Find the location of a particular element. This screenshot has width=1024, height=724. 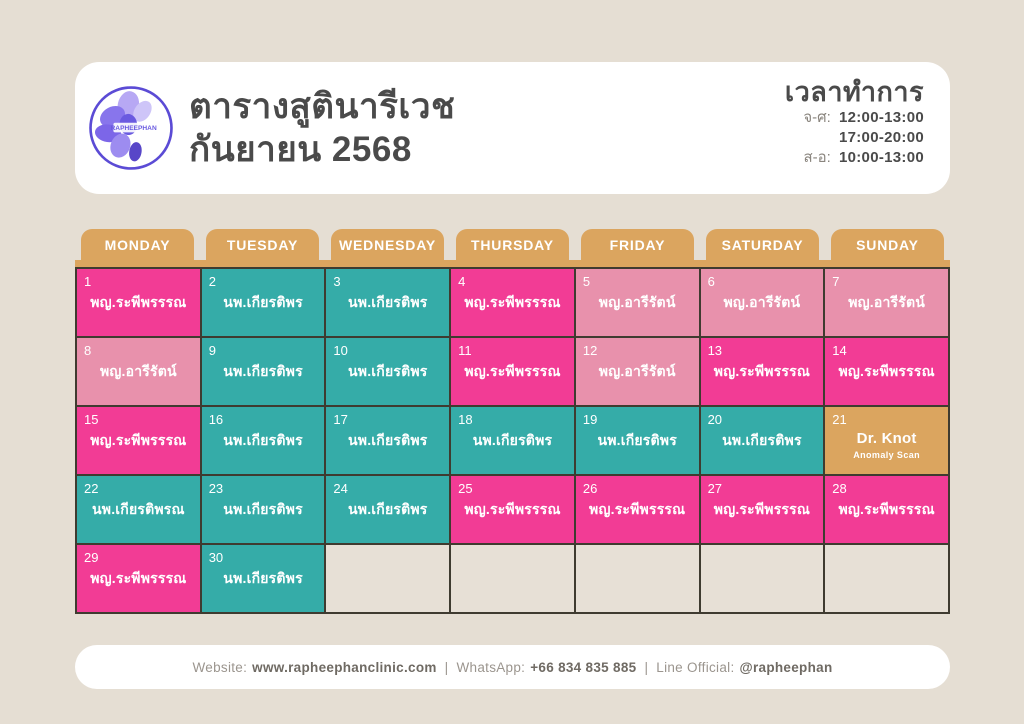

lotus-flower-icon is located at coordinates (123, 126).